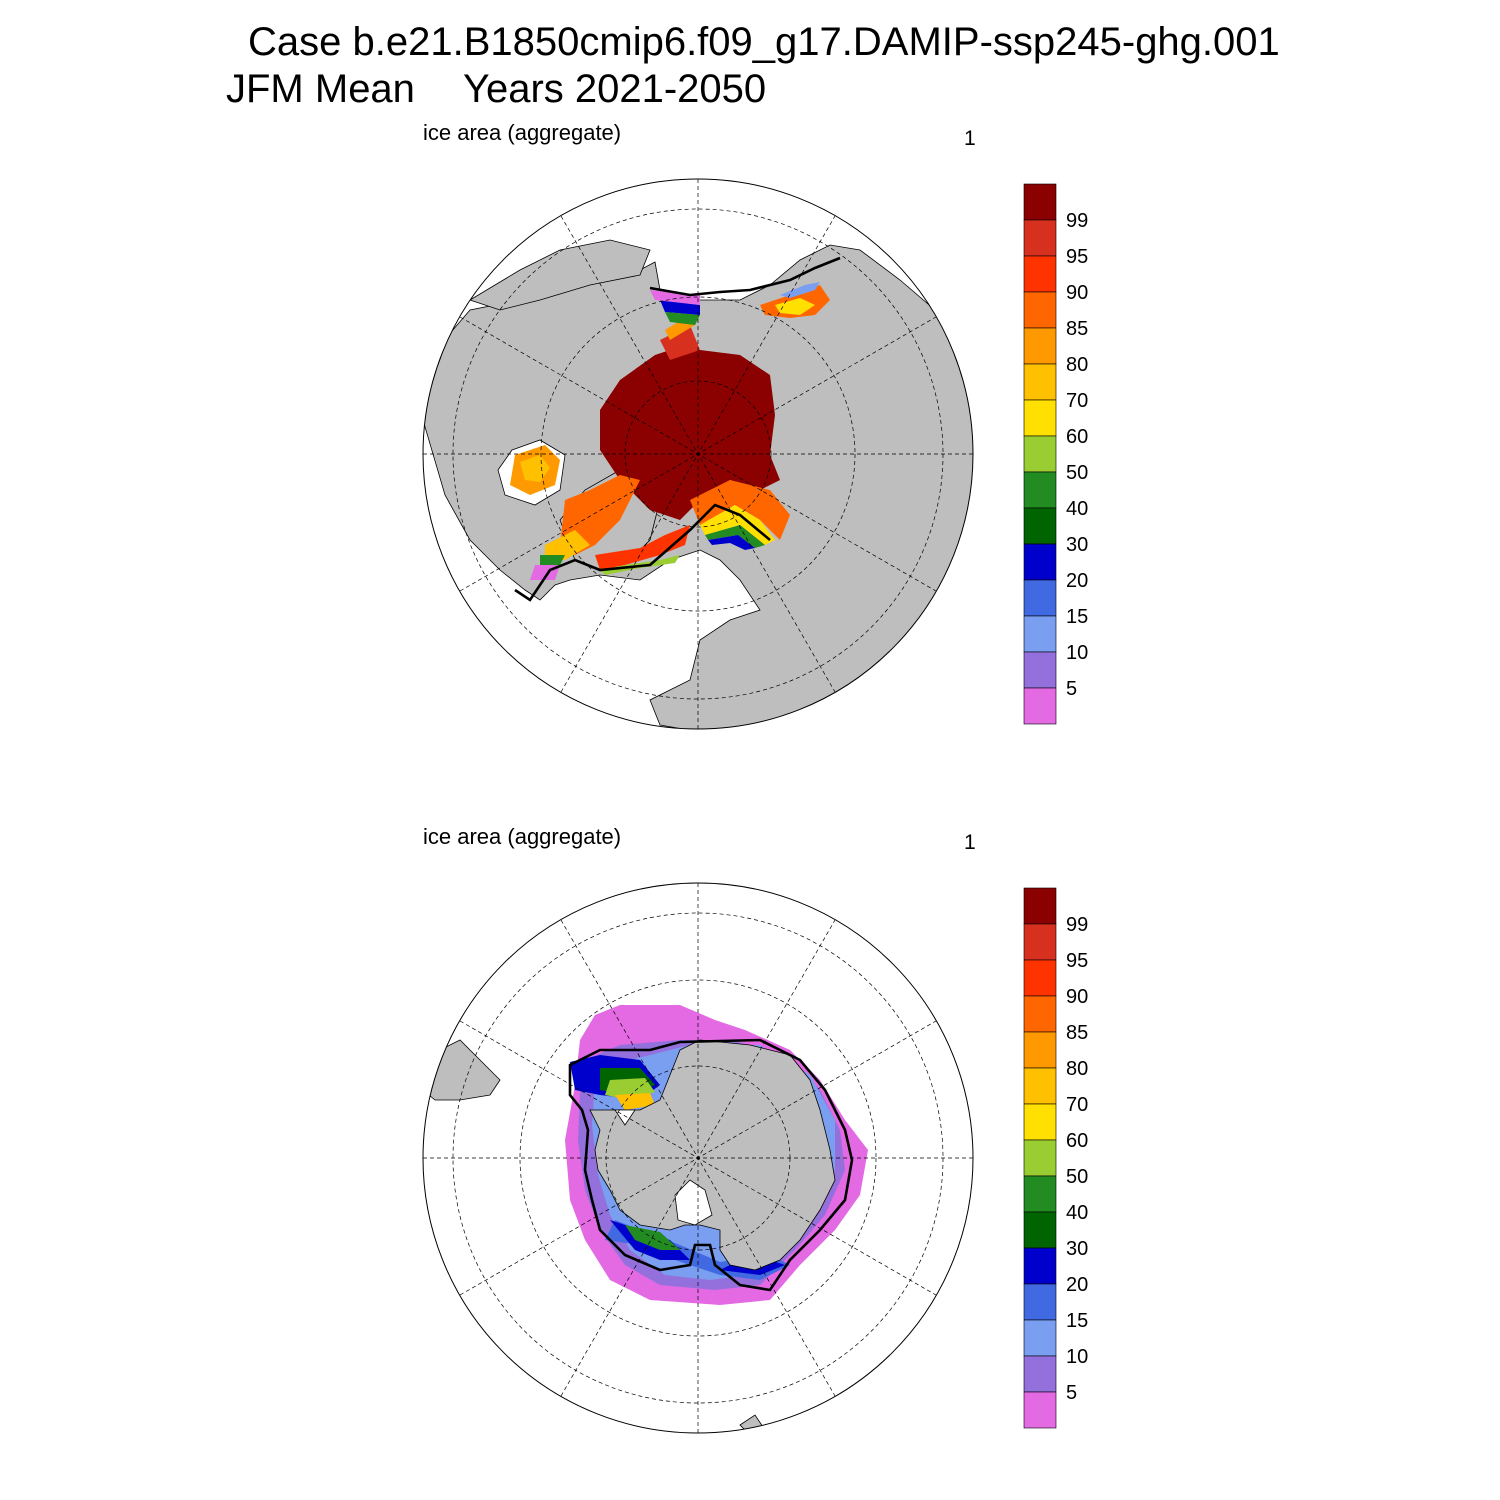 Image resolution: width=1500 pixels, height=1500 pixels. What do you see at coordinates (970, 842) in the screenshot?
I see `panel-south-index: 1` at bounding box center [970, 842].